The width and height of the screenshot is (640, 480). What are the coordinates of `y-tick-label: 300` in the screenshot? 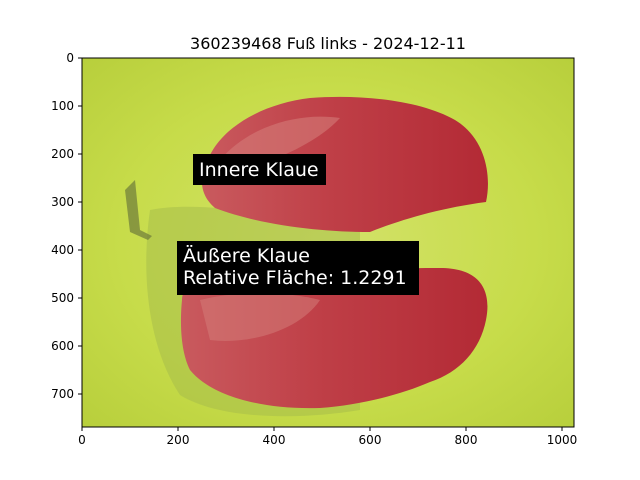 It's located at (62, 202).